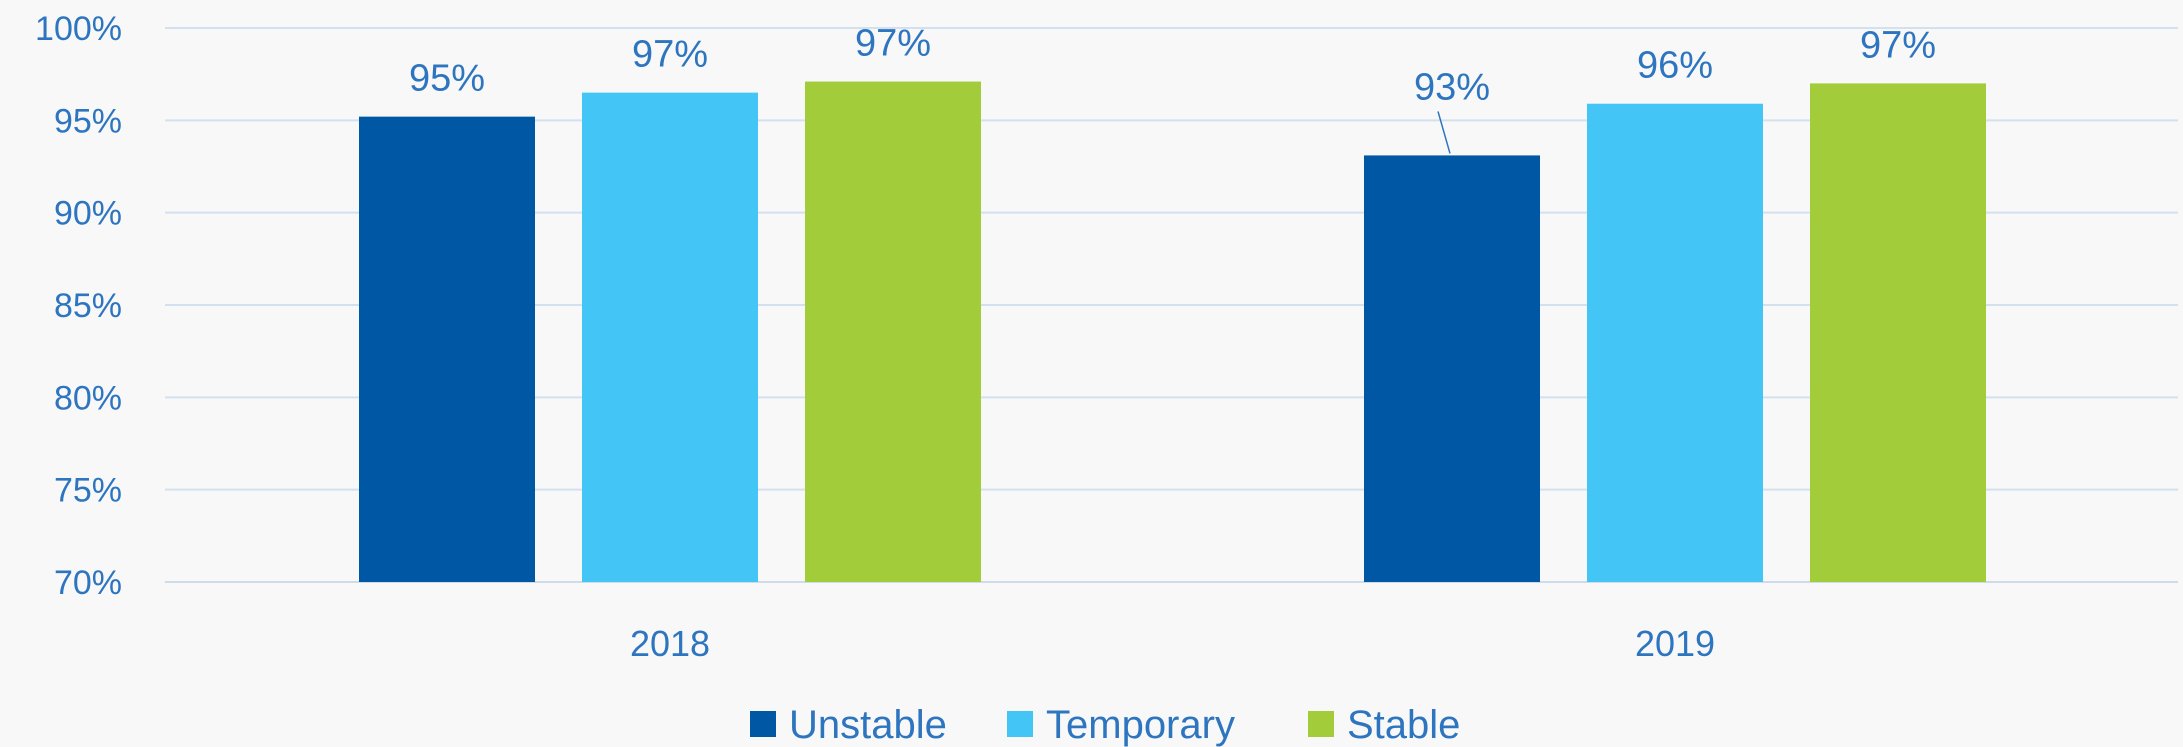 This screenshot has height=747, width=2183. What do you see at coordinates (670, 55) in the screenshot?
I see `data-label-temporary-2018: 97%` at bounding box center [670, 55].